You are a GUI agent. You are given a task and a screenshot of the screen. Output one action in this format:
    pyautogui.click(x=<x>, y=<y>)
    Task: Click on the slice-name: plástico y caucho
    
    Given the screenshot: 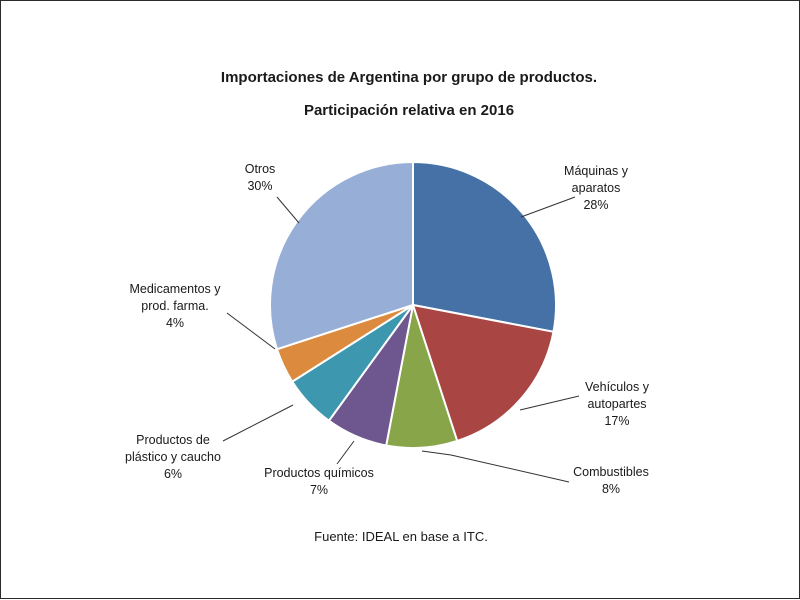 What is the action you would take?
    pyautogui.click(x=173, y=457)
    